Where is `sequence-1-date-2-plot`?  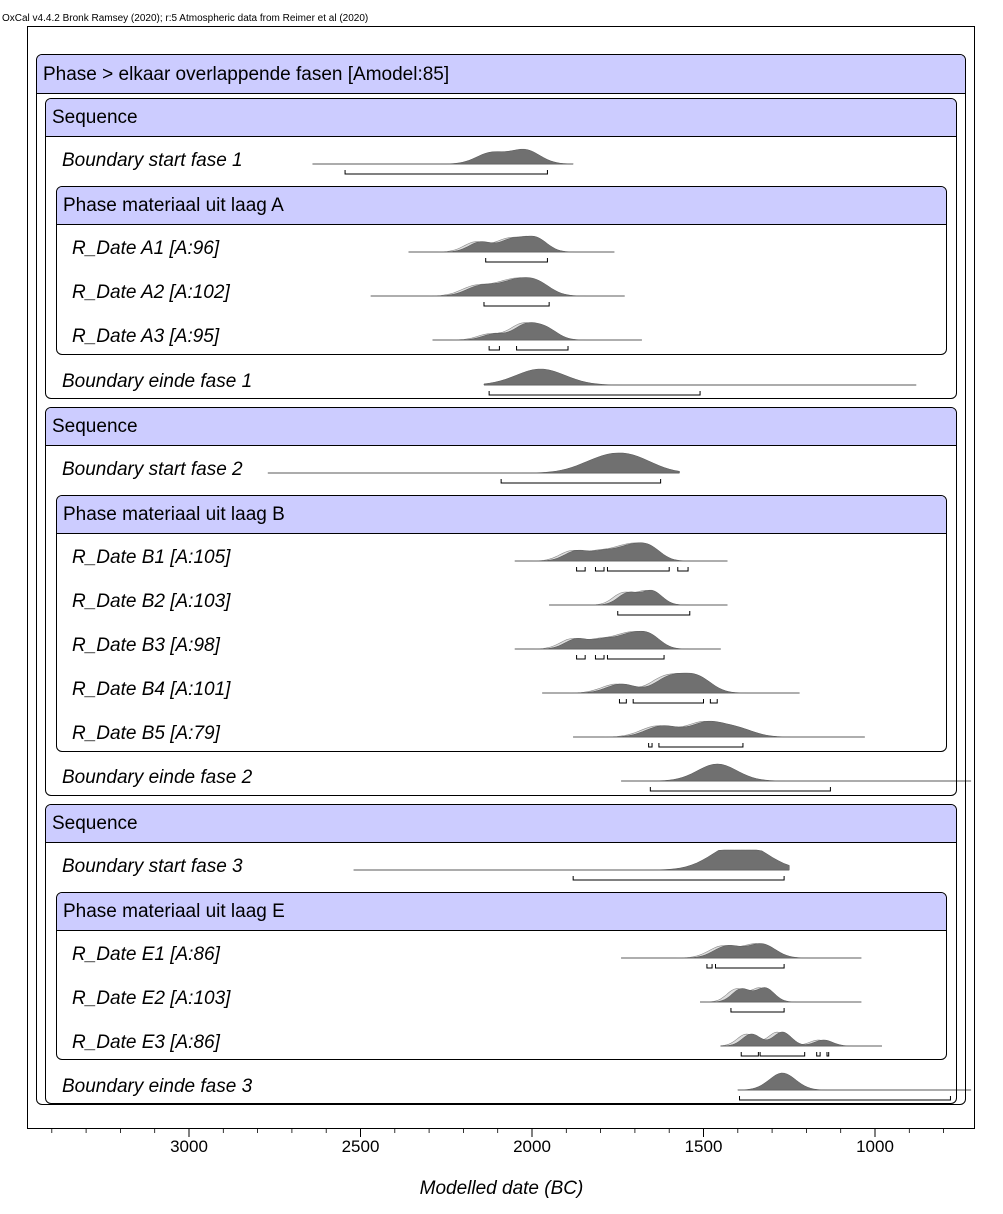
sequence-1-date-2-plot is located at coordinates (497, 292).